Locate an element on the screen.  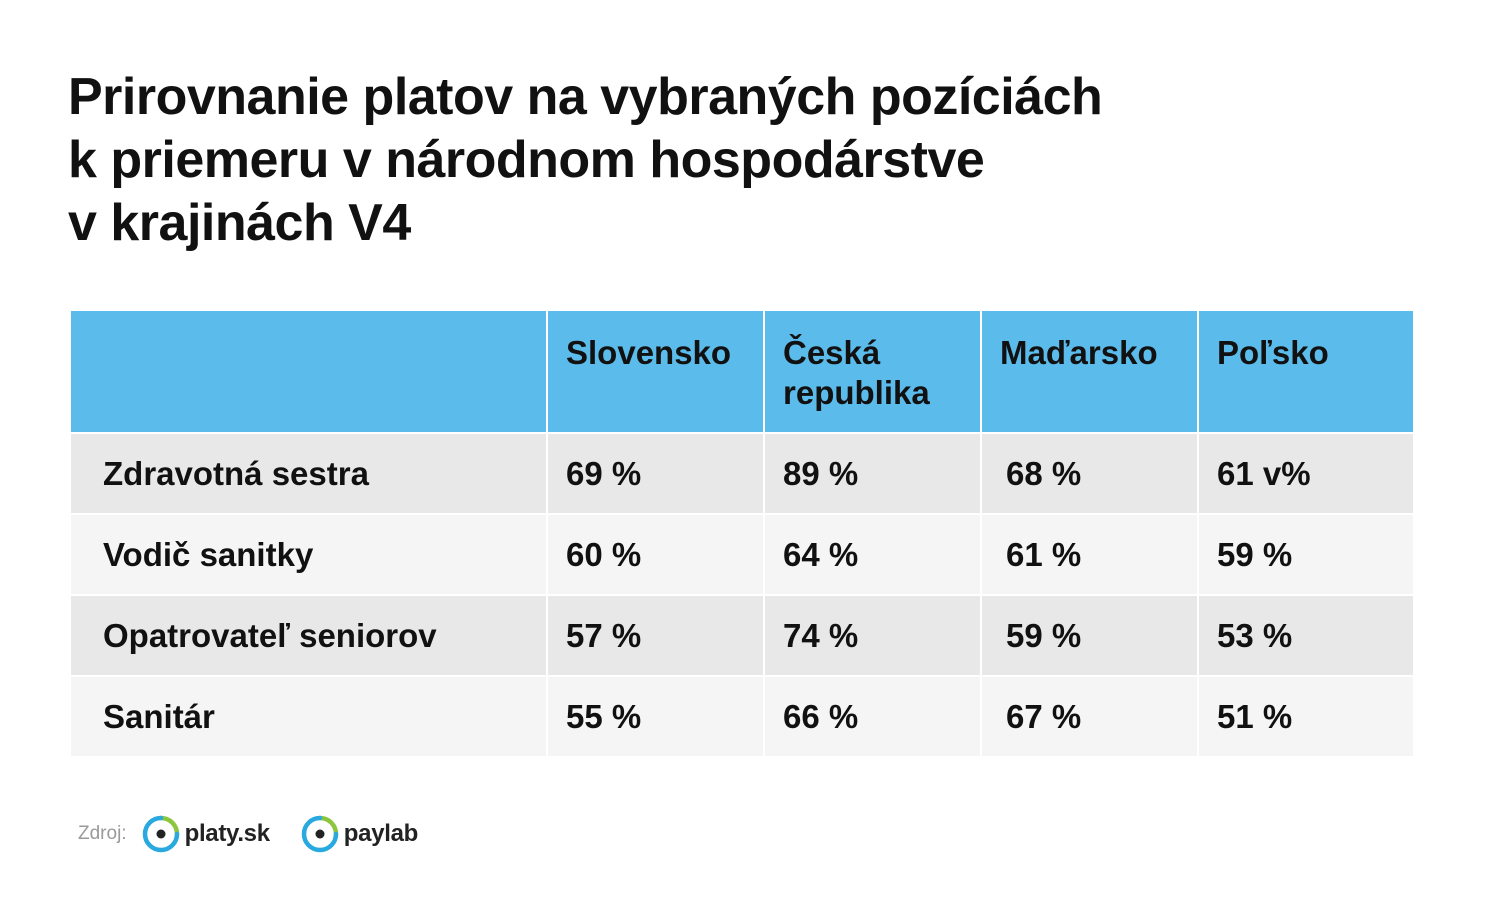
title-line: v krajinách V4 is located at coordinates (239, 223).